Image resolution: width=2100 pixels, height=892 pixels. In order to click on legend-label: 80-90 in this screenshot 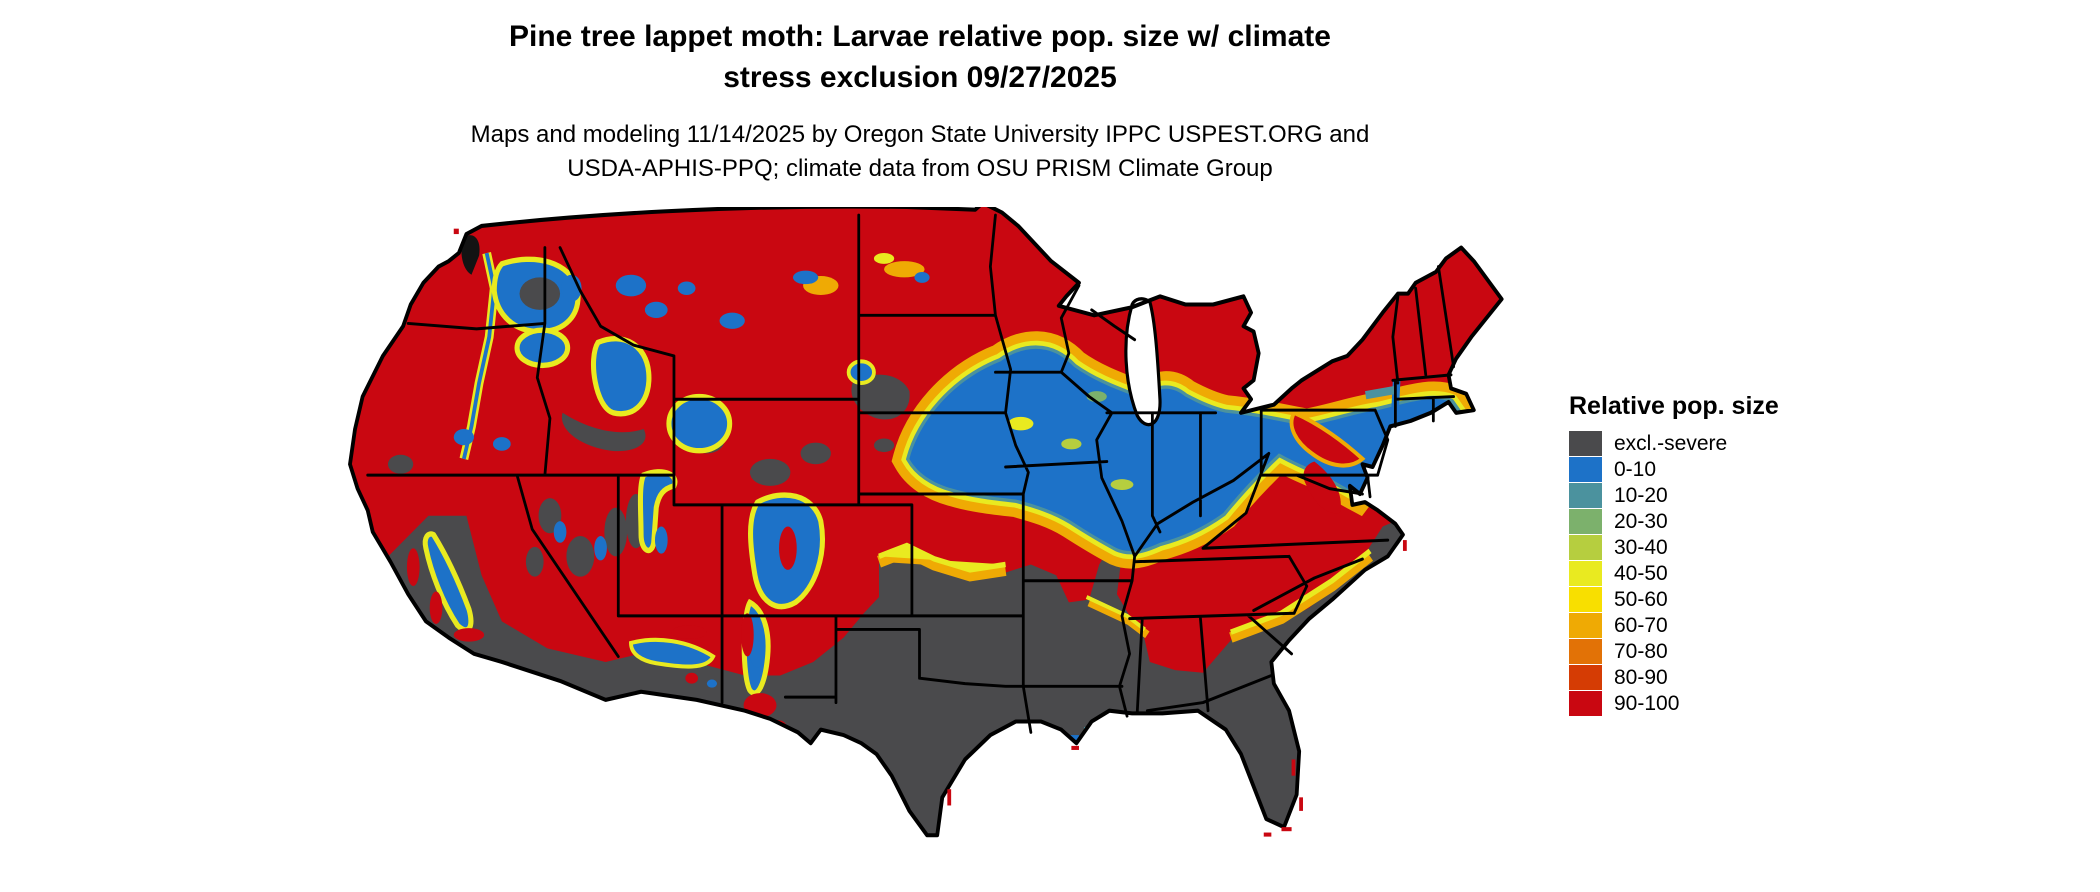, I will do `click(1641, 677)`.